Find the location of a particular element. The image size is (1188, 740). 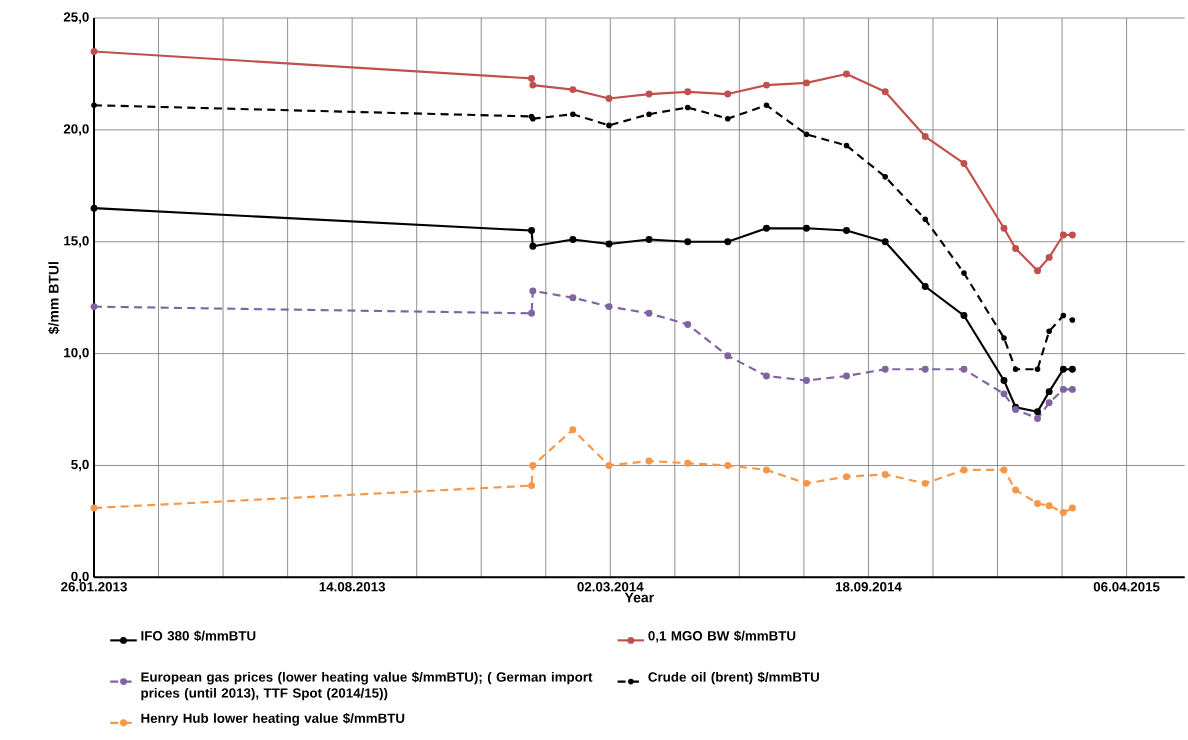

y-tick-label: 15,0 is located at coordinates (76, 242).